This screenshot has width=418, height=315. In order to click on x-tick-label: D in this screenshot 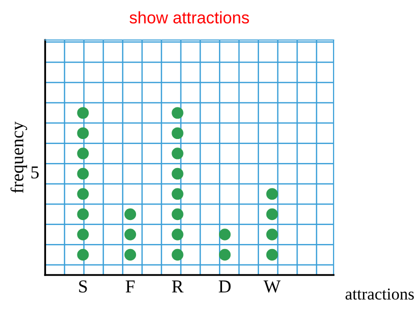, I will do `click(224, 286)`.